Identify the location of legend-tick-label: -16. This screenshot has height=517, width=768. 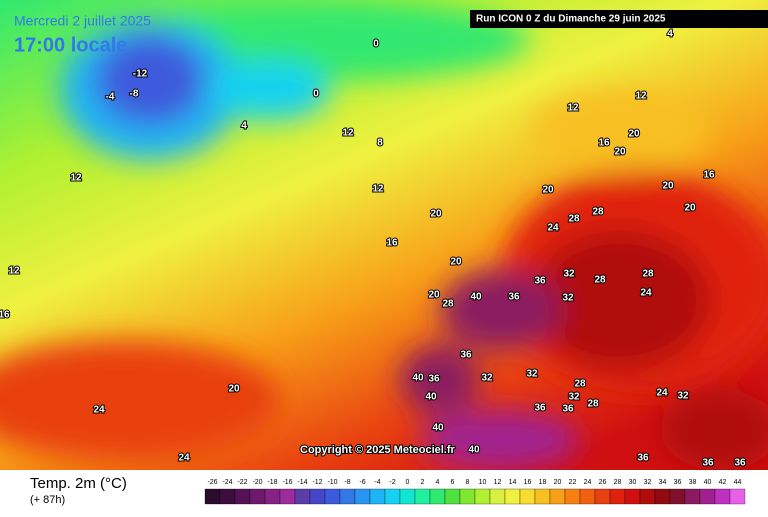
(287, 482).